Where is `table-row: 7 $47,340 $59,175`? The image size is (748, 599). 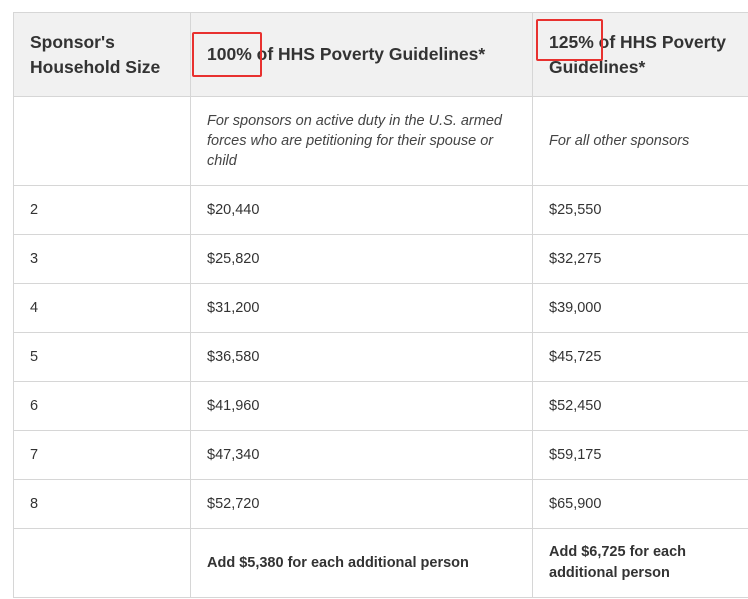 table-row: 7 $47,340 $59,175 is located at coordinates (380, 455).